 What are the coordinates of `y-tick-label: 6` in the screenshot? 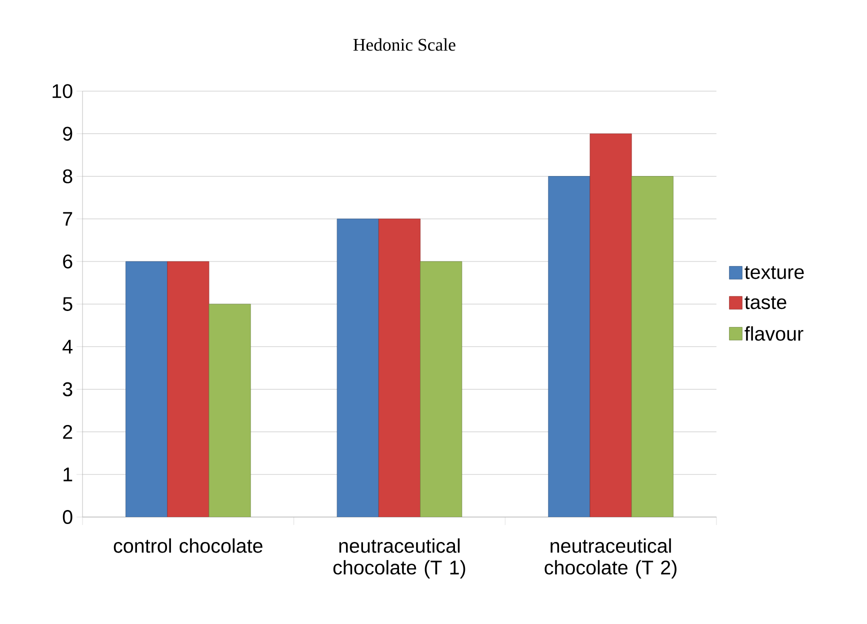 It's located at (67, 261).